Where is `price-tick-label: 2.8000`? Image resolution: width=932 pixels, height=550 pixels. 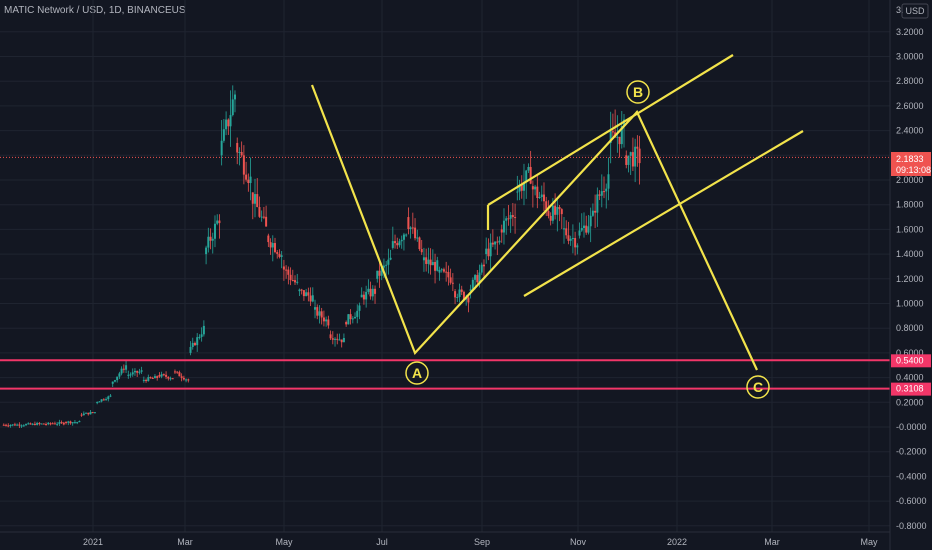
price-tick-label: 2.8000 is located at coordinates (910, 81).